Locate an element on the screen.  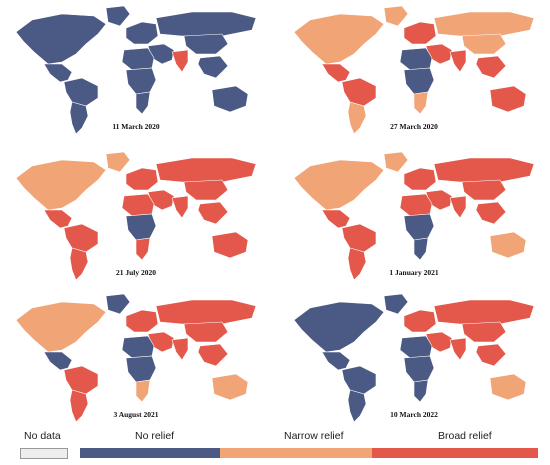
legend-narrow-relief-swatch is located at coordinates (296, 453).